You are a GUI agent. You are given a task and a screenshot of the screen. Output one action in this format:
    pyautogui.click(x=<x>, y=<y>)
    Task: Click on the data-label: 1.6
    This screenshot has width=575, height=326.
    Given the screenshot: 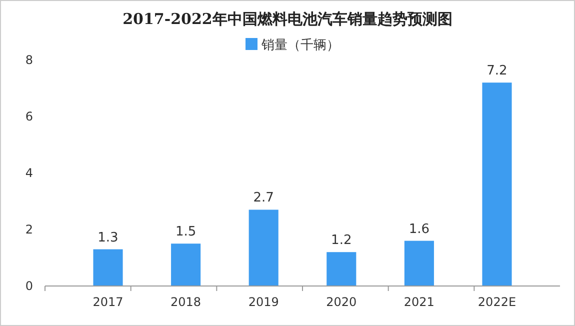 What is the action you would take?
    pyautogui.click(x=419, y=229)
    